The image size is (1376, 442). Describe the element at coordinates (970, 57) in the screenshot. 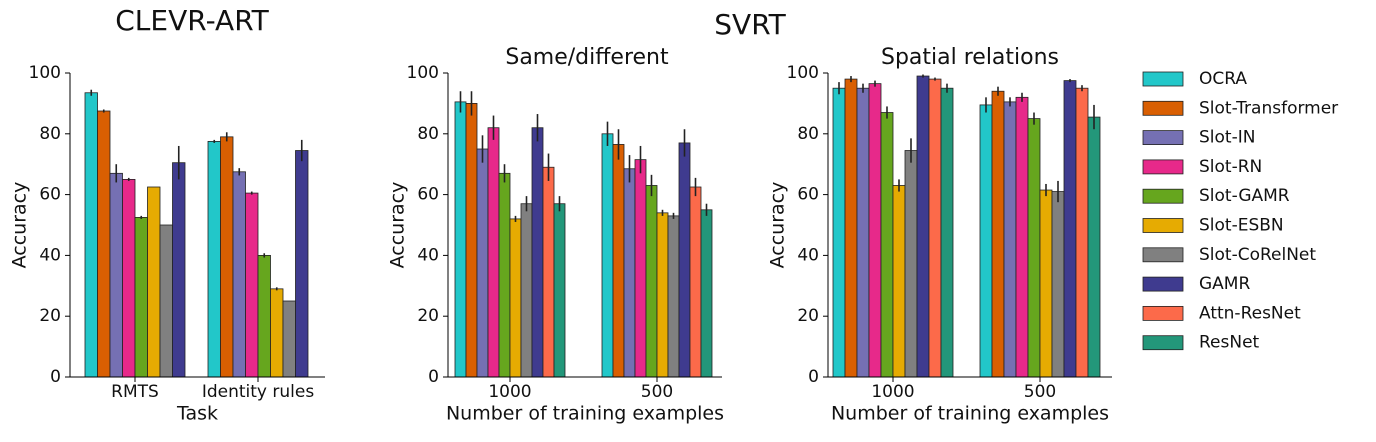

I see `chart-title: Spatial relations` at that location.